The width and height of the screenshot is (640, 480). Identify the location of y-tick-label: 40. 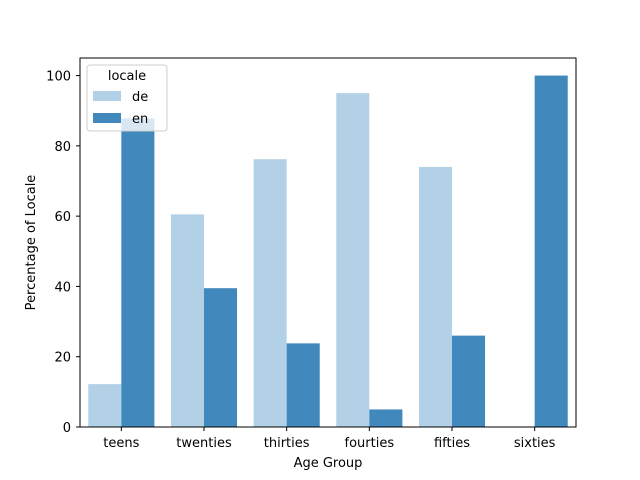
(62, 287).